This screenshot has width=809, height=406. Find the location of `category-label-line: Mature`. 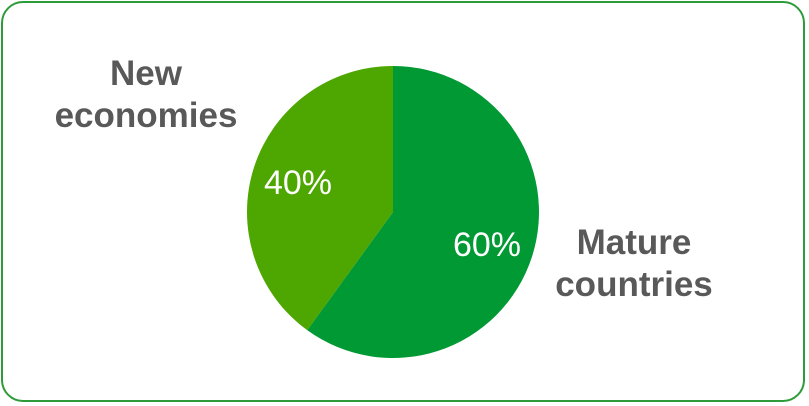

category-label-line: Mature is located at coordinates (634, 242).